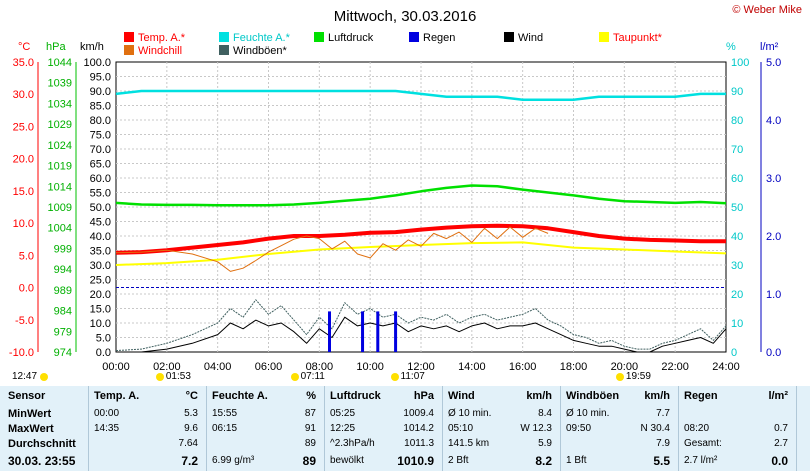 This screenshot has height=471, width=810. Describe the element at coordinates (737, 295) in the screenshot. I see `pct-tick-label: 20` at that location.